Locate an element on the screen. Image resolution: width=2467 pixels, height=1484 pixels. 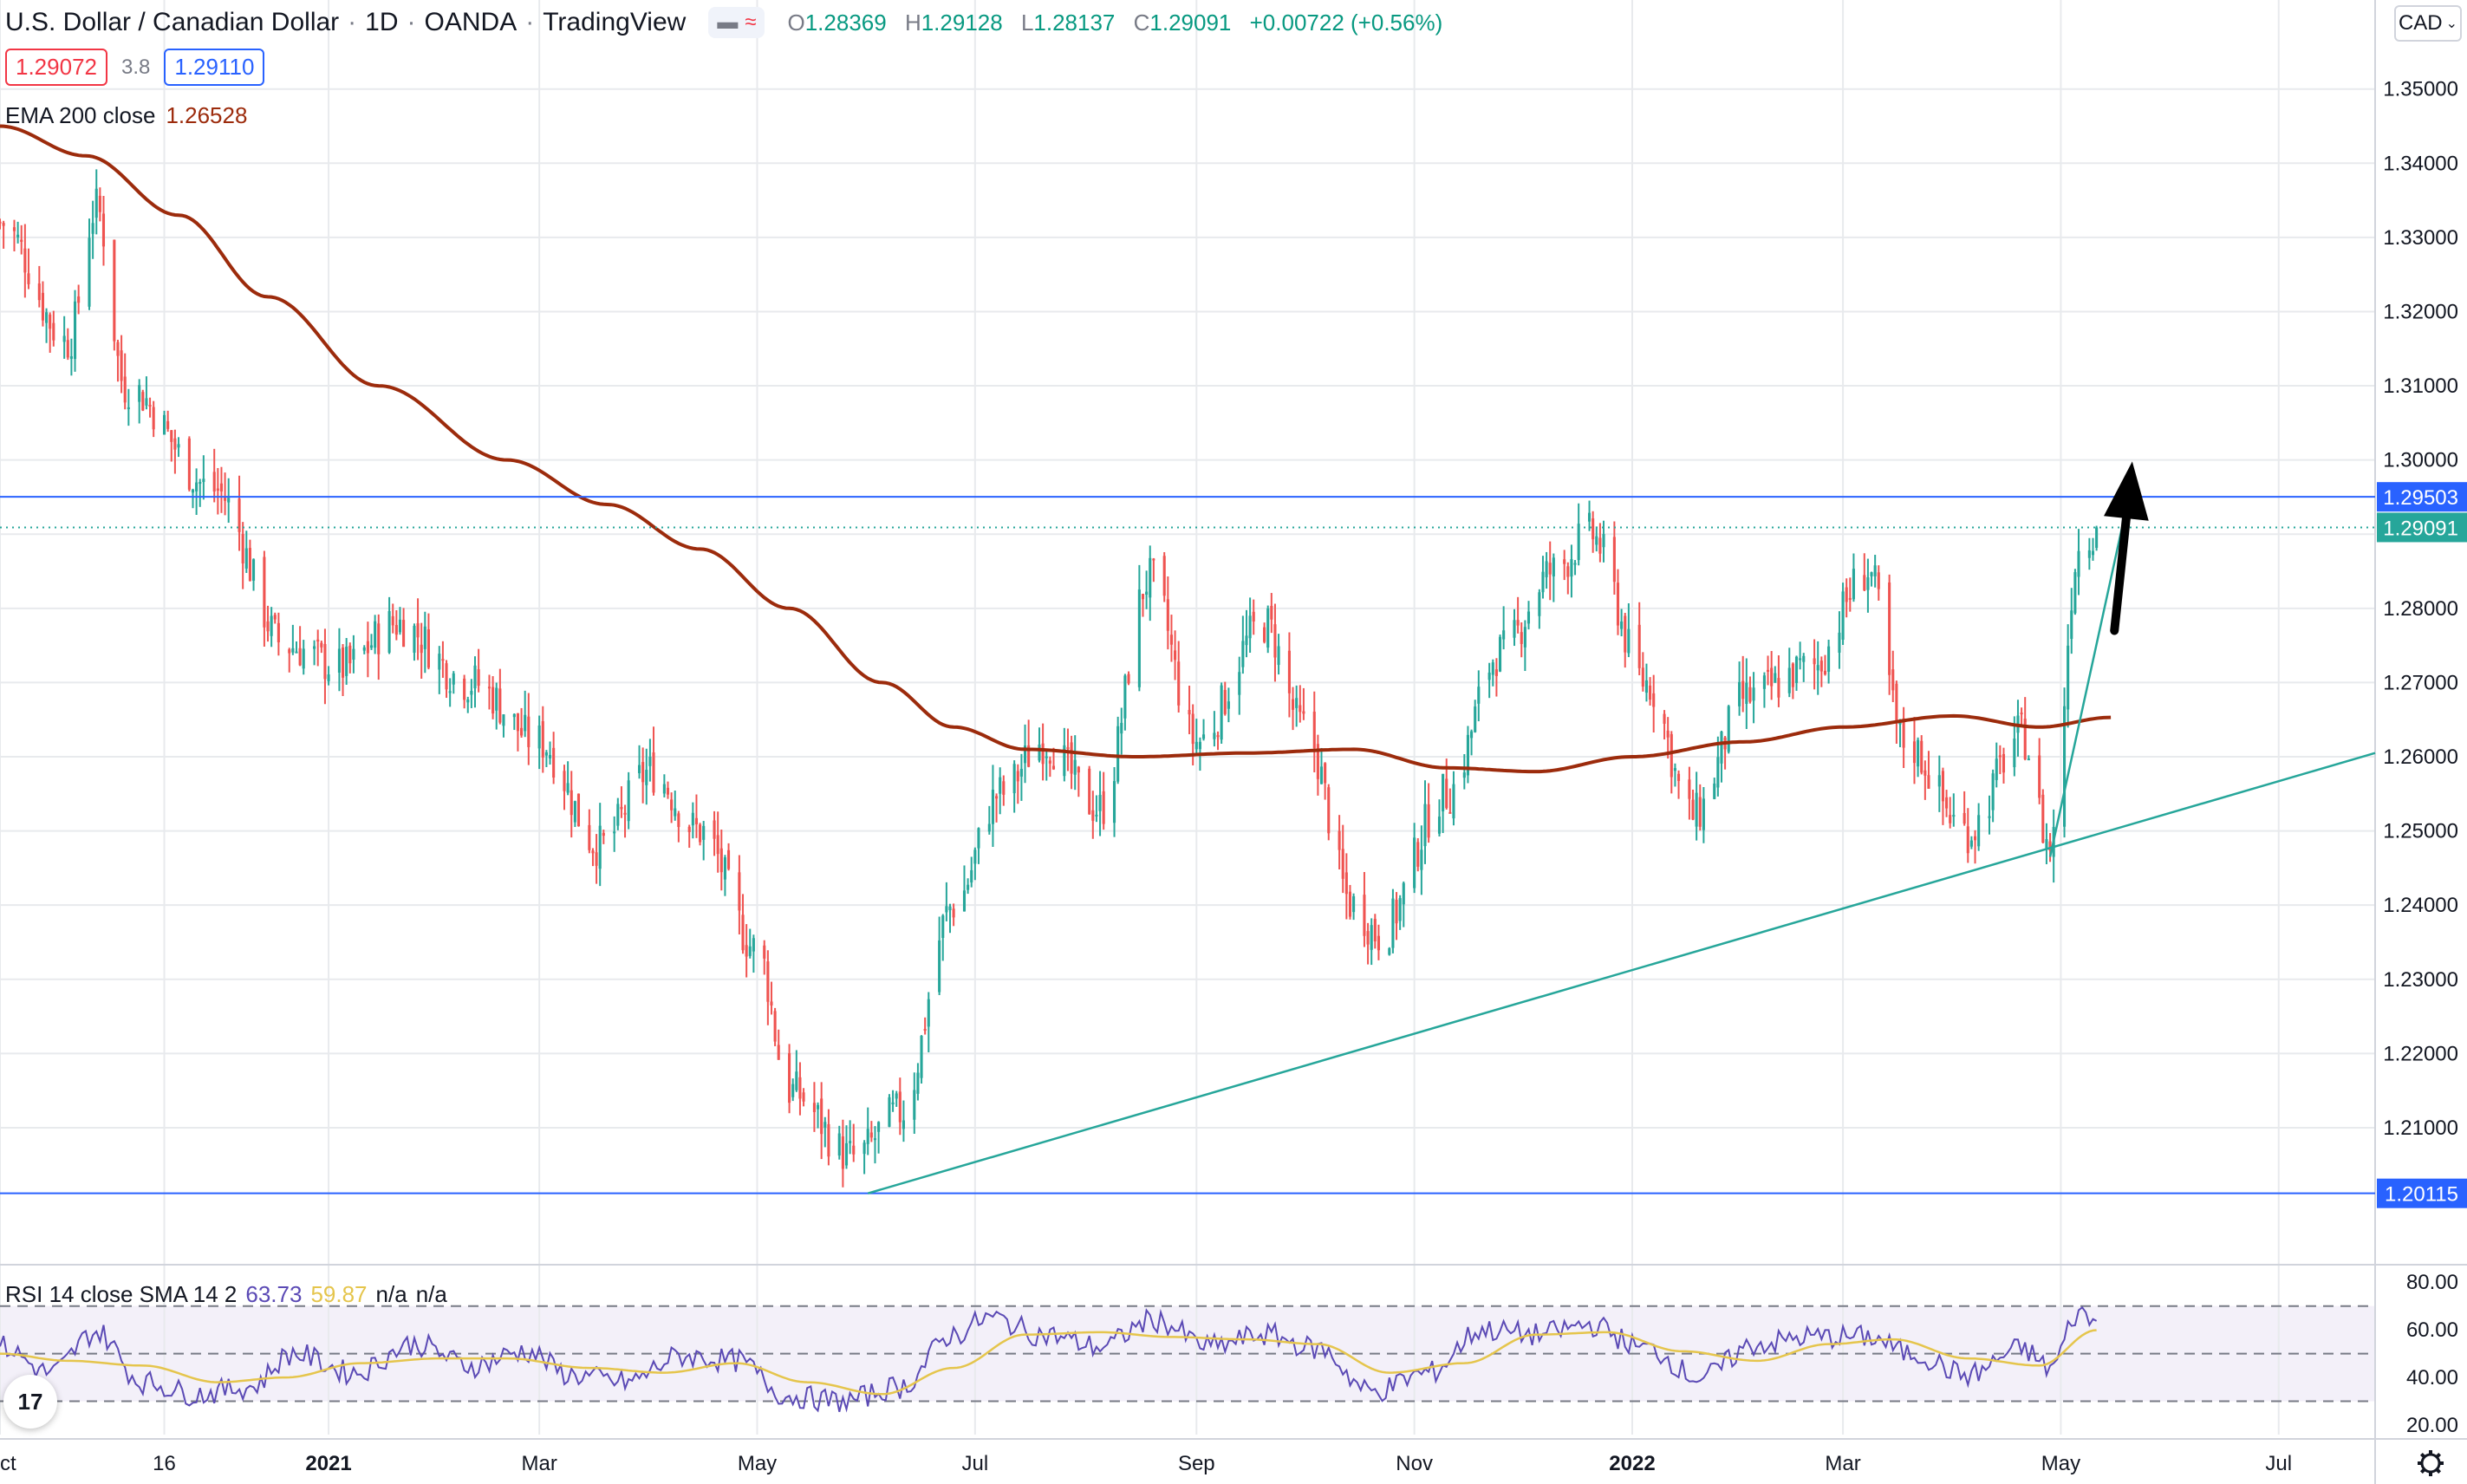
x-tick-label: 16 is located at coordinates (165, 1463).